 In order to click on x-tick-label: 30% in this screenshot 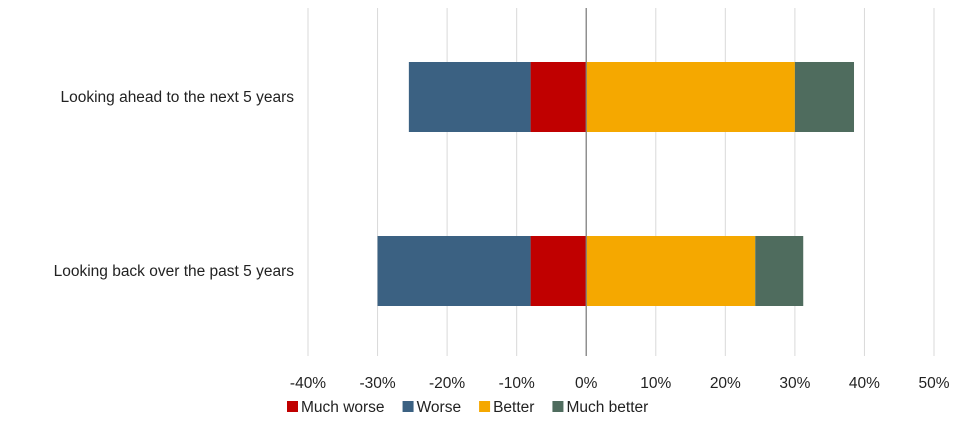, I will do `click(794, 383)`.